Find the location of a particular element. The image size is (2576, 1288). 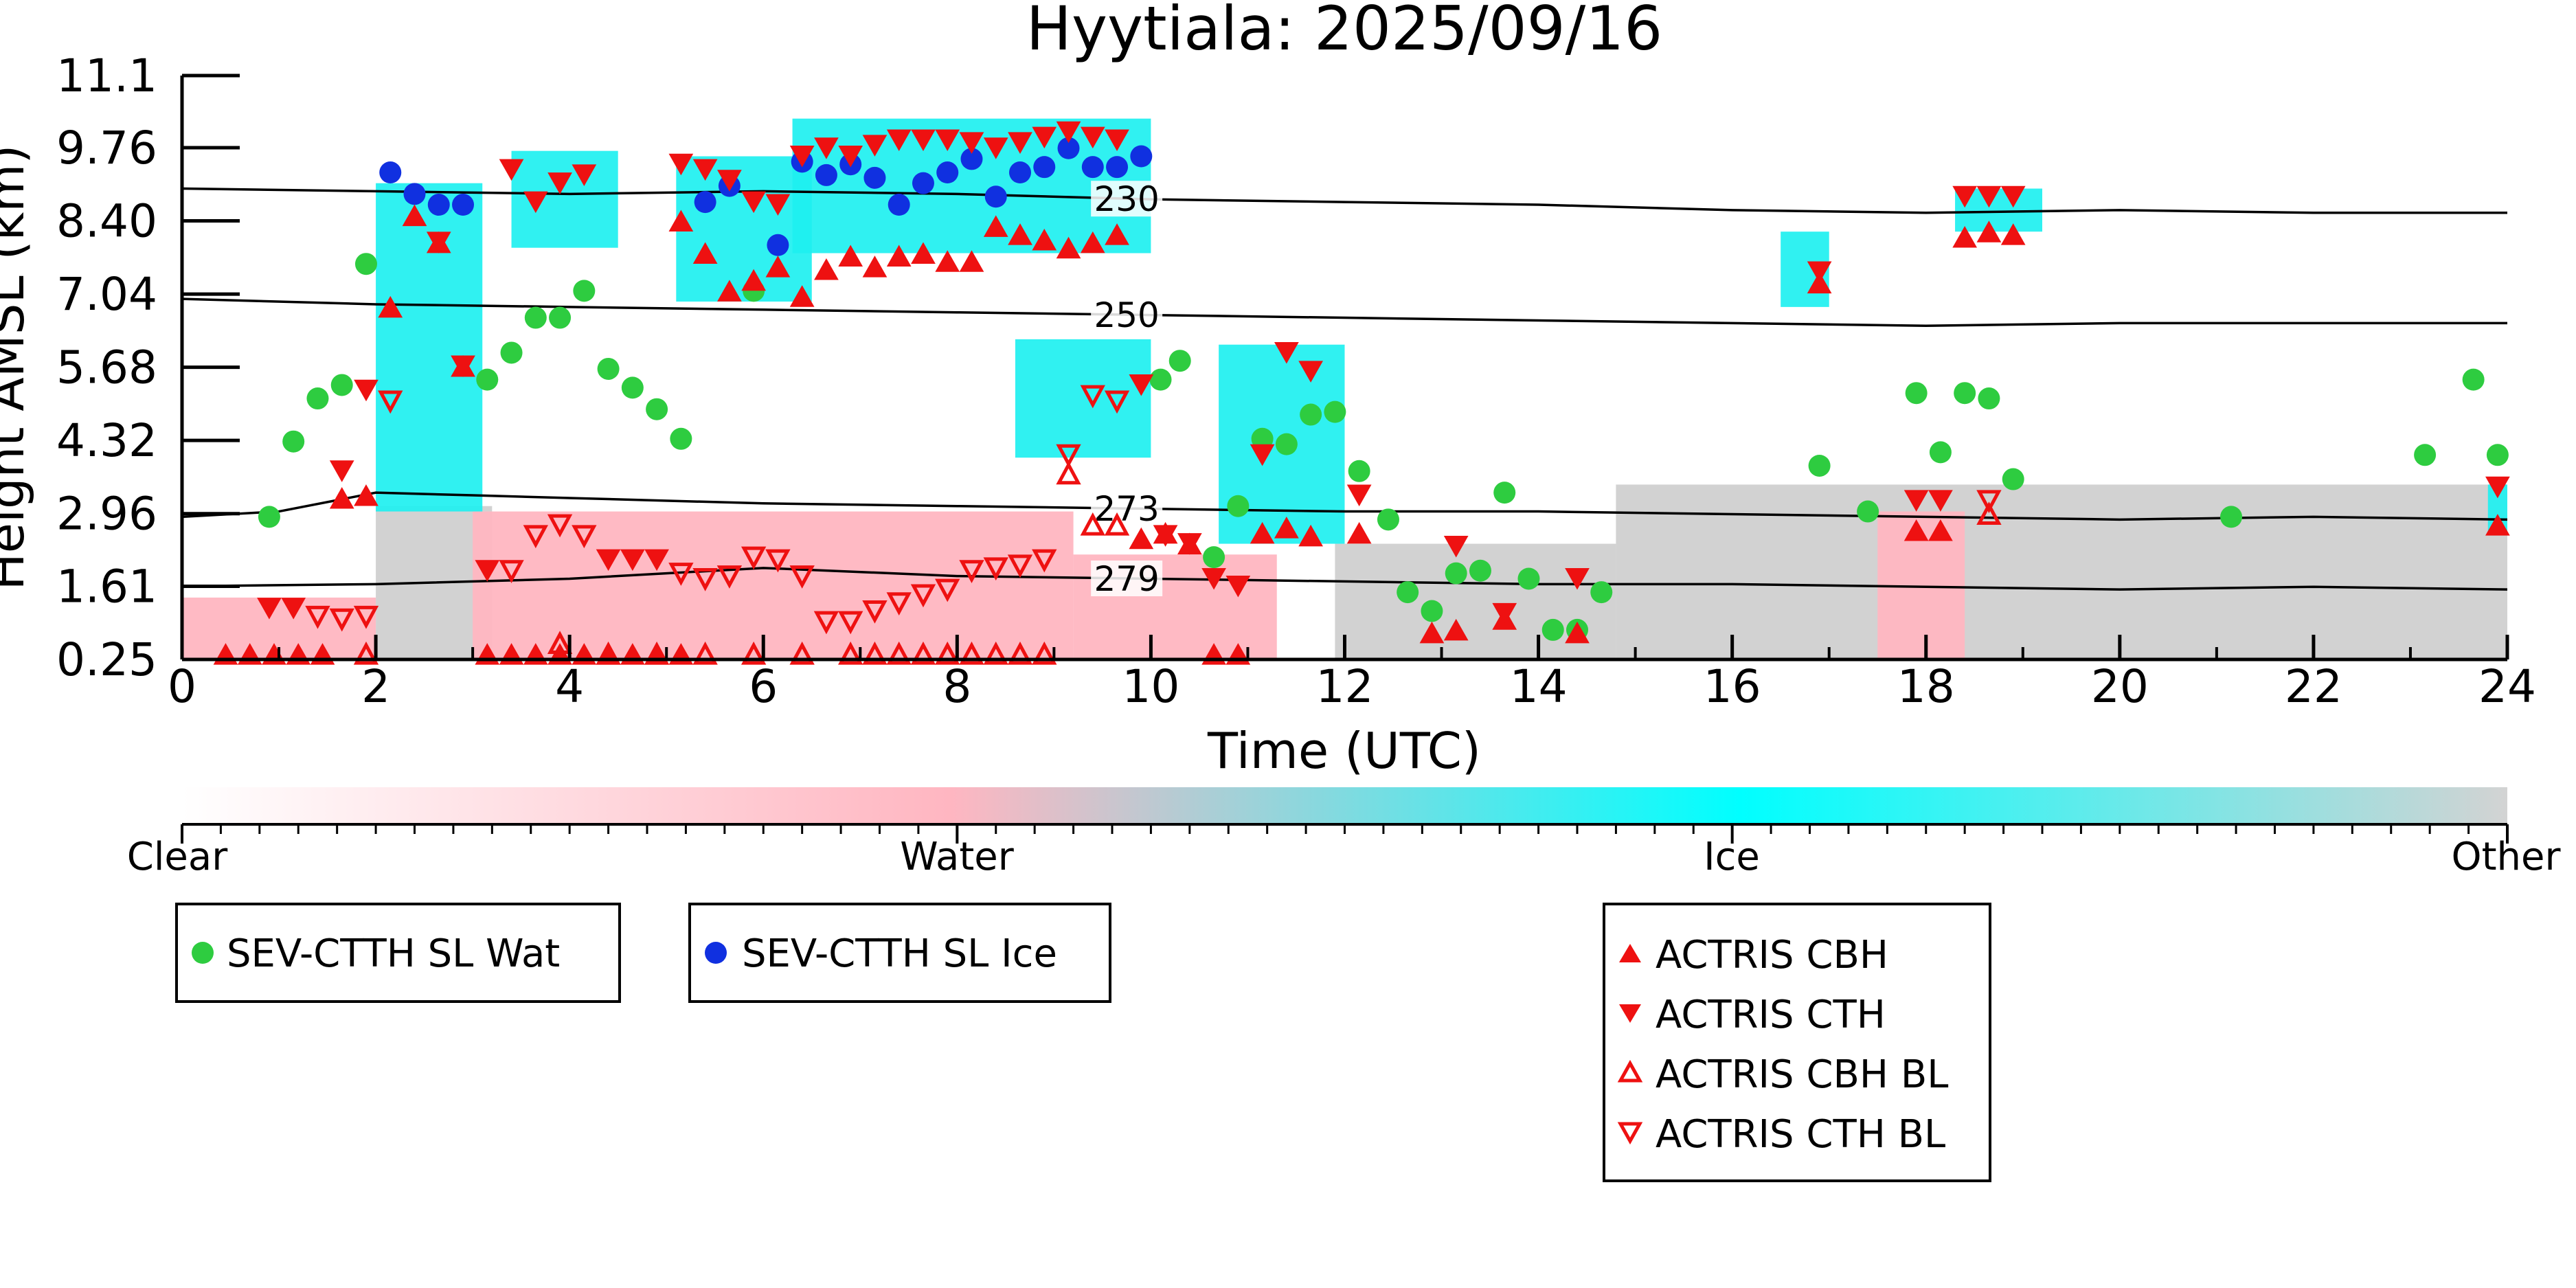

x-tick-label-18: 18 is located at coordinates (1926, 686).